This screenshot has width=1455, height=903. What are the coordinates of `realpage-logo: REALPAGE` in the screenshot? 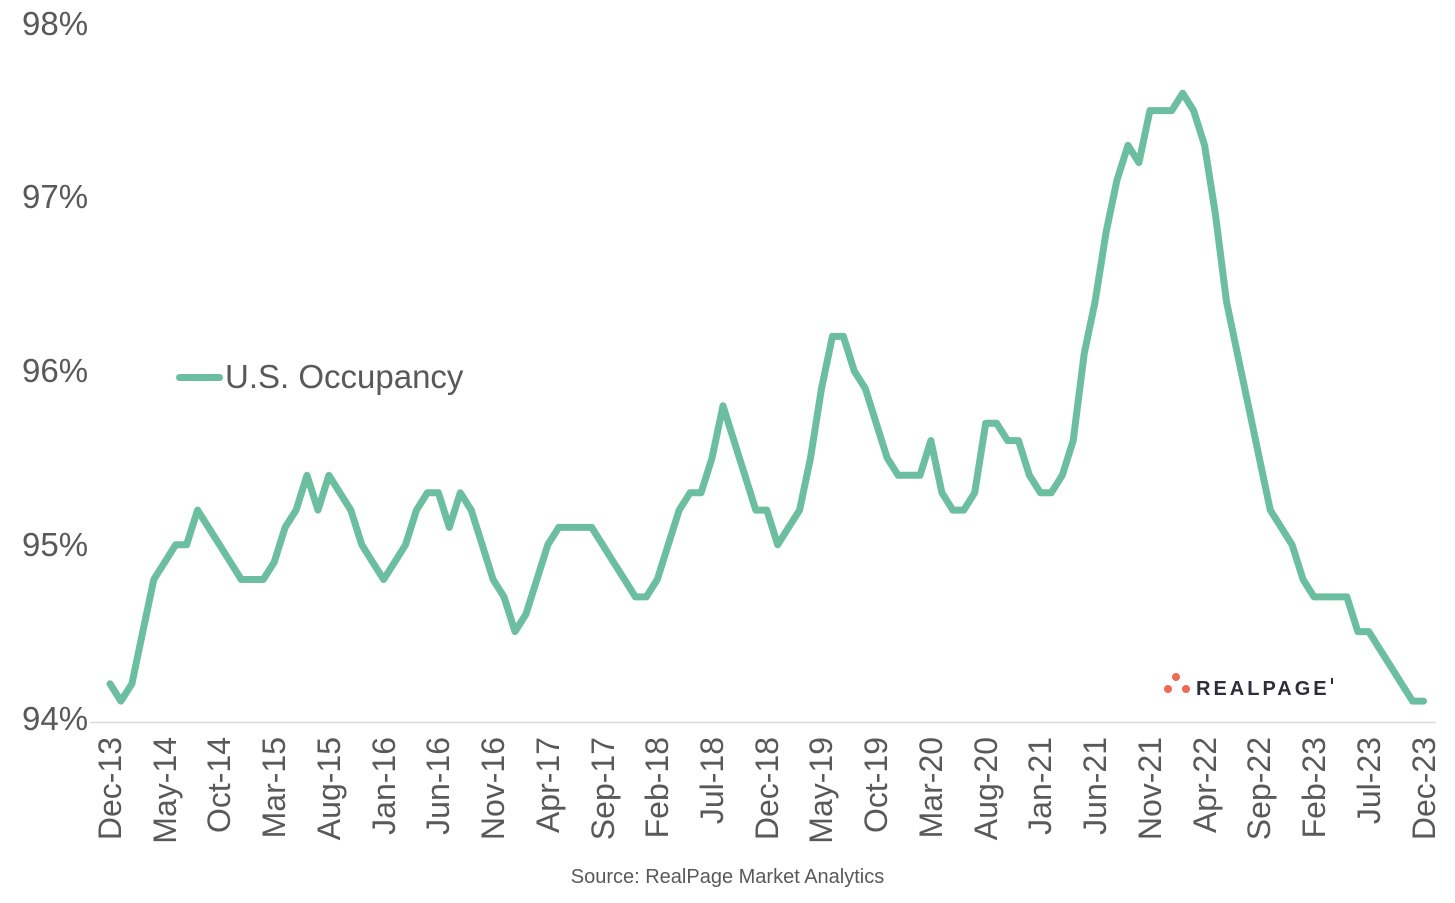 It's located at (1251, 689).